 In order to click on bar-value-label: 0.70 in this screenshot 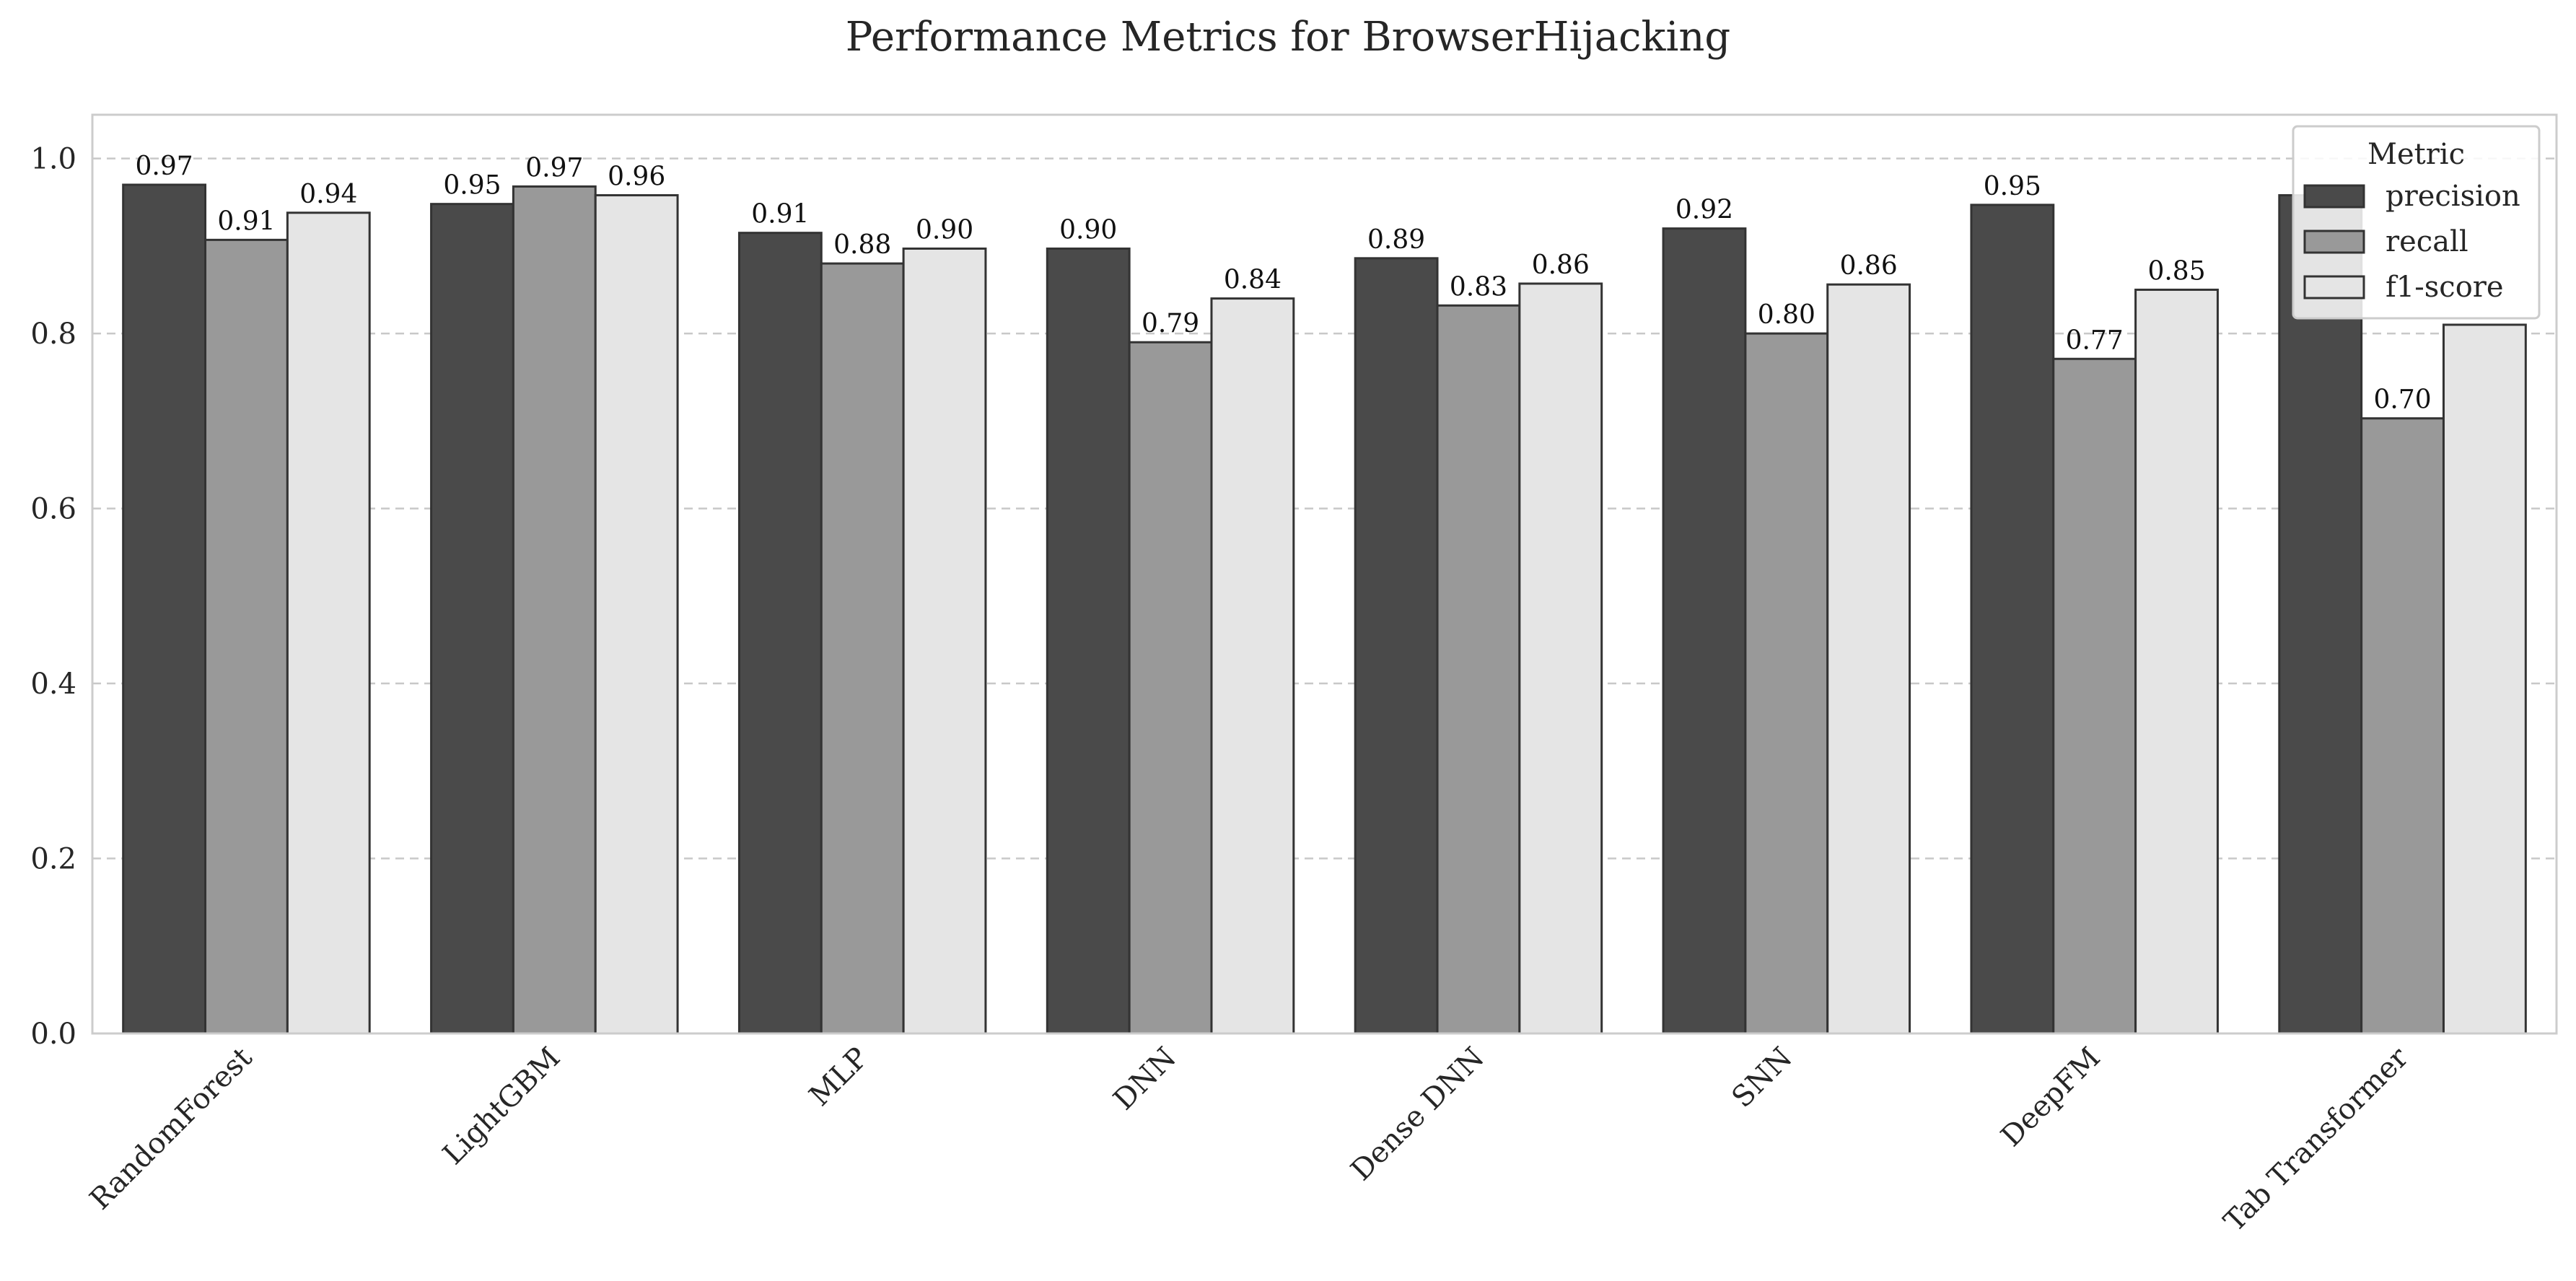, I will do `click(2402, 400)`.